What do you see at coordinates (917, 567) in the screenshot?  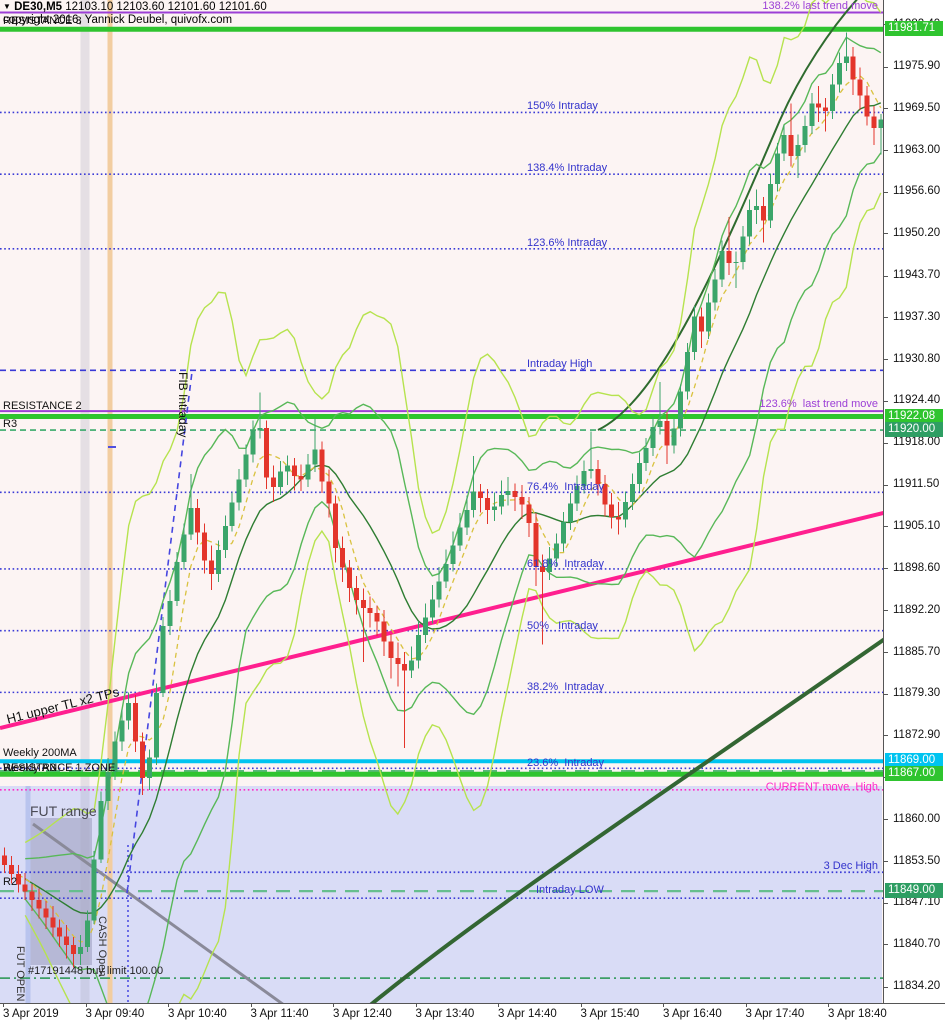 I see `y-axis-tick: 11898.60` at bounding box center [917, 567].